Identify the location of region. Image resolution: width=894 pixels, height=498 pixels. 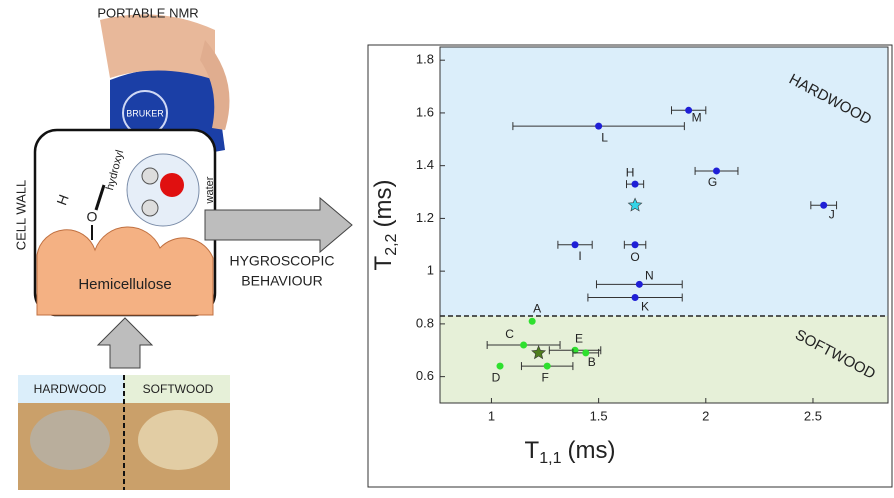
(664, 359).